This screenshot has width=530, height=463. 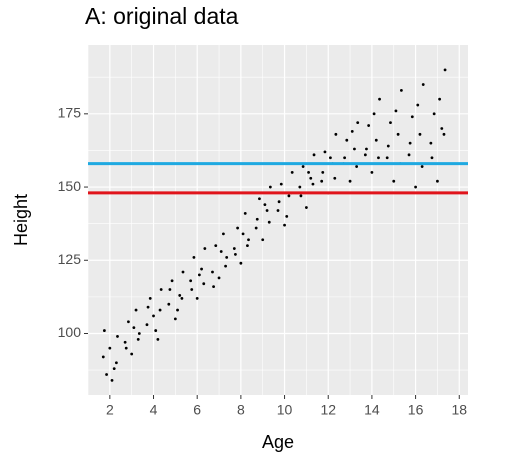 I want to click on x-tick-label: 10, so click(x=285, y=410).